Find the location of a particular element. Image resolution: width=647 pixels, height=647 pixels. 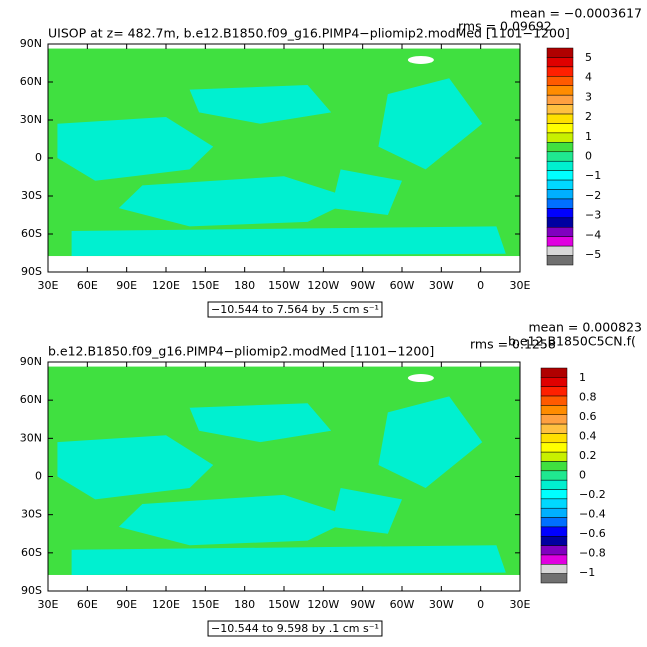

colorbar-label: −2 is located at coordinates (593, 195).